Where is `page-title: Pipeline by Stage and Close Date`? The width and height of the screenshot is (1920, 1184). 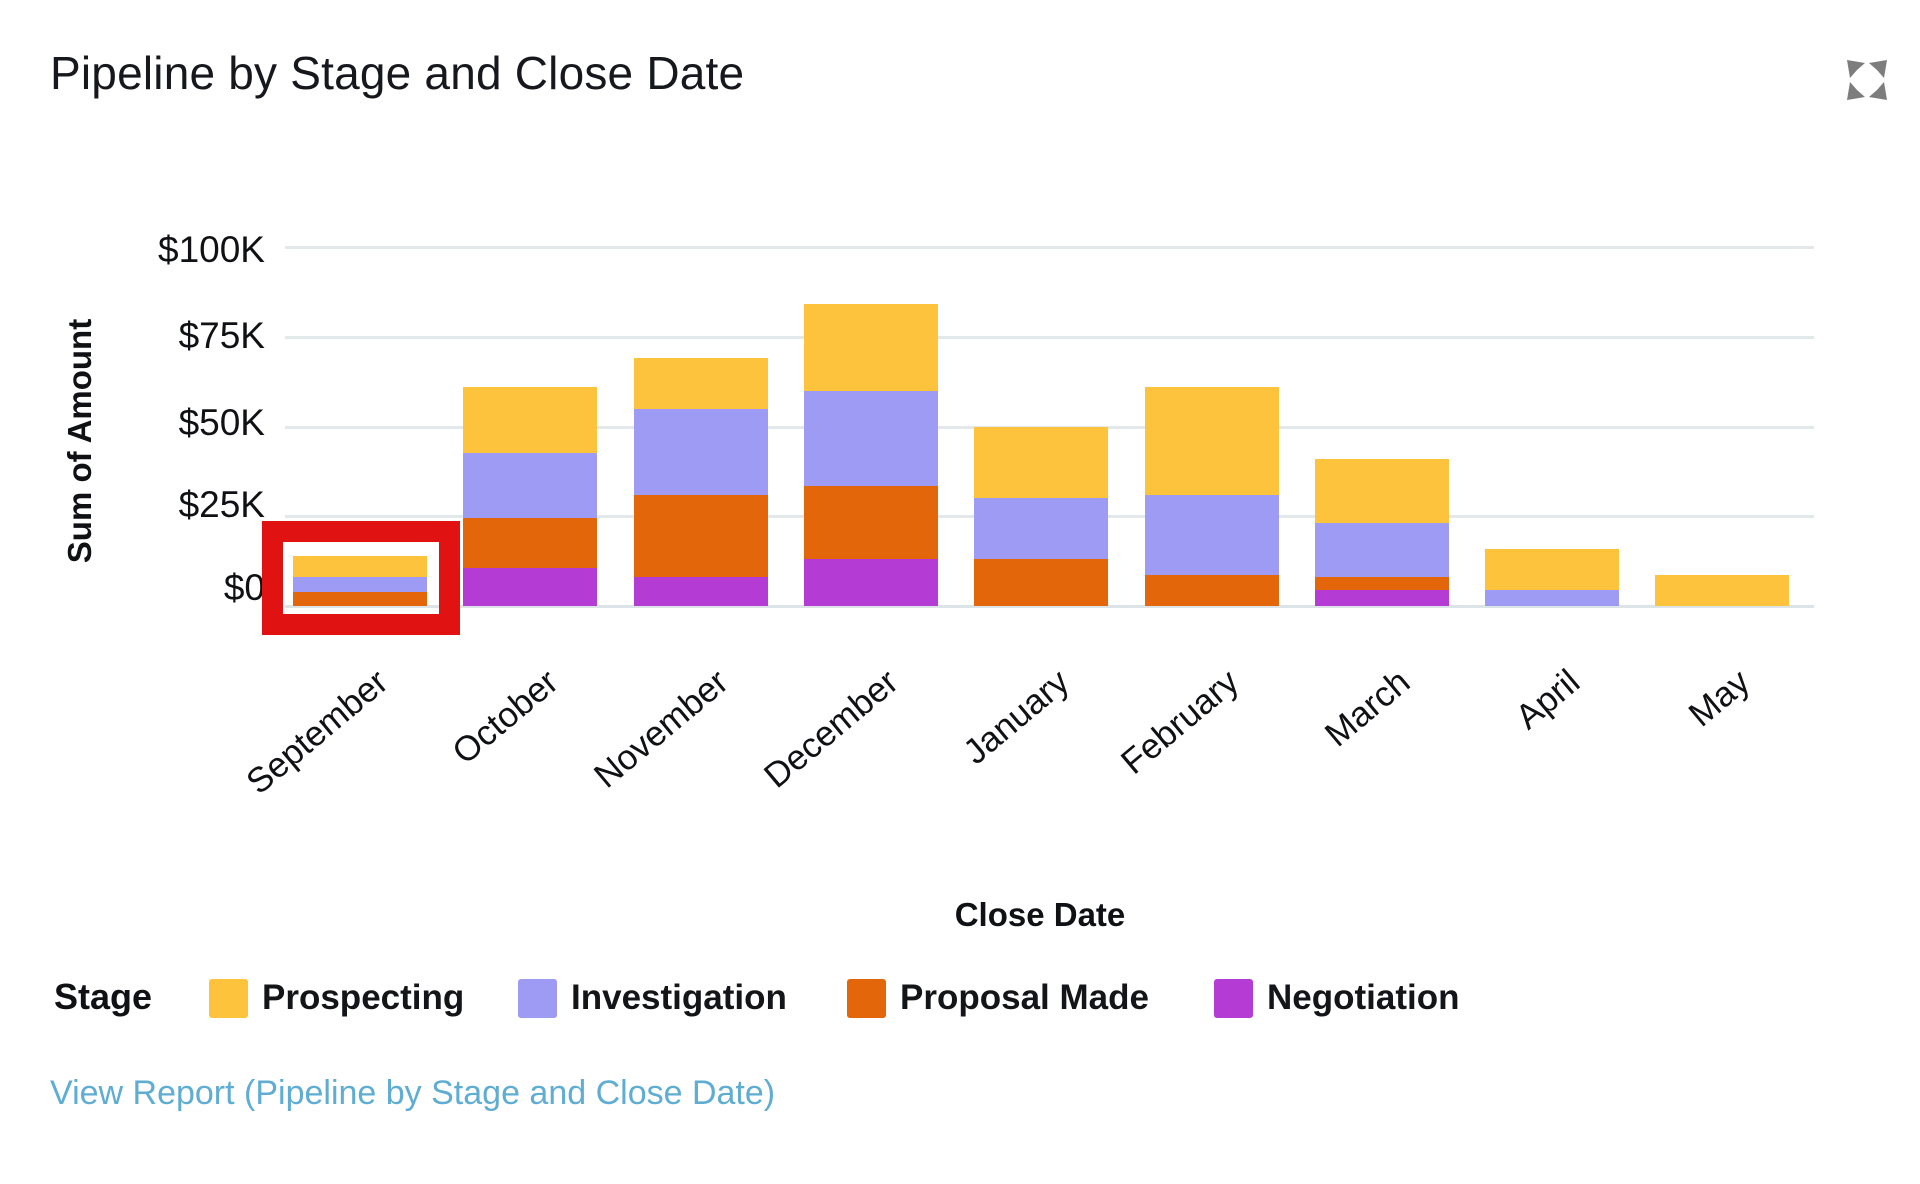 page-title: Pipeline by Stage and Close Date is located at coordinates (397, 73).